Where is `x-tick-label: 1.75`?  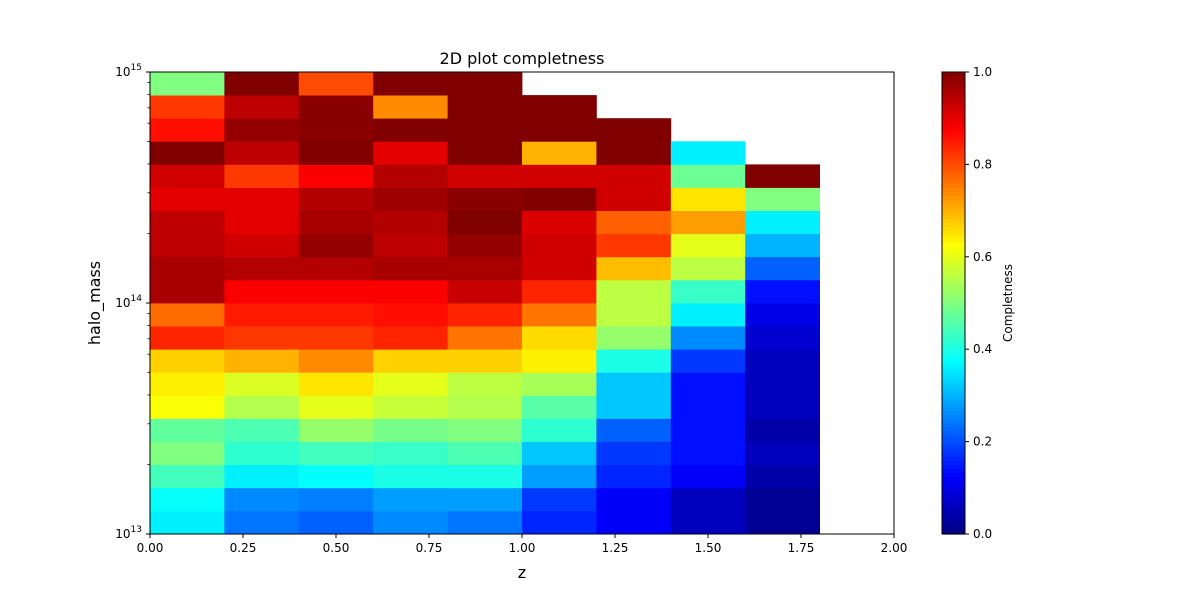 x-tick-label: 1.75 is located at coordinates (801, 548).